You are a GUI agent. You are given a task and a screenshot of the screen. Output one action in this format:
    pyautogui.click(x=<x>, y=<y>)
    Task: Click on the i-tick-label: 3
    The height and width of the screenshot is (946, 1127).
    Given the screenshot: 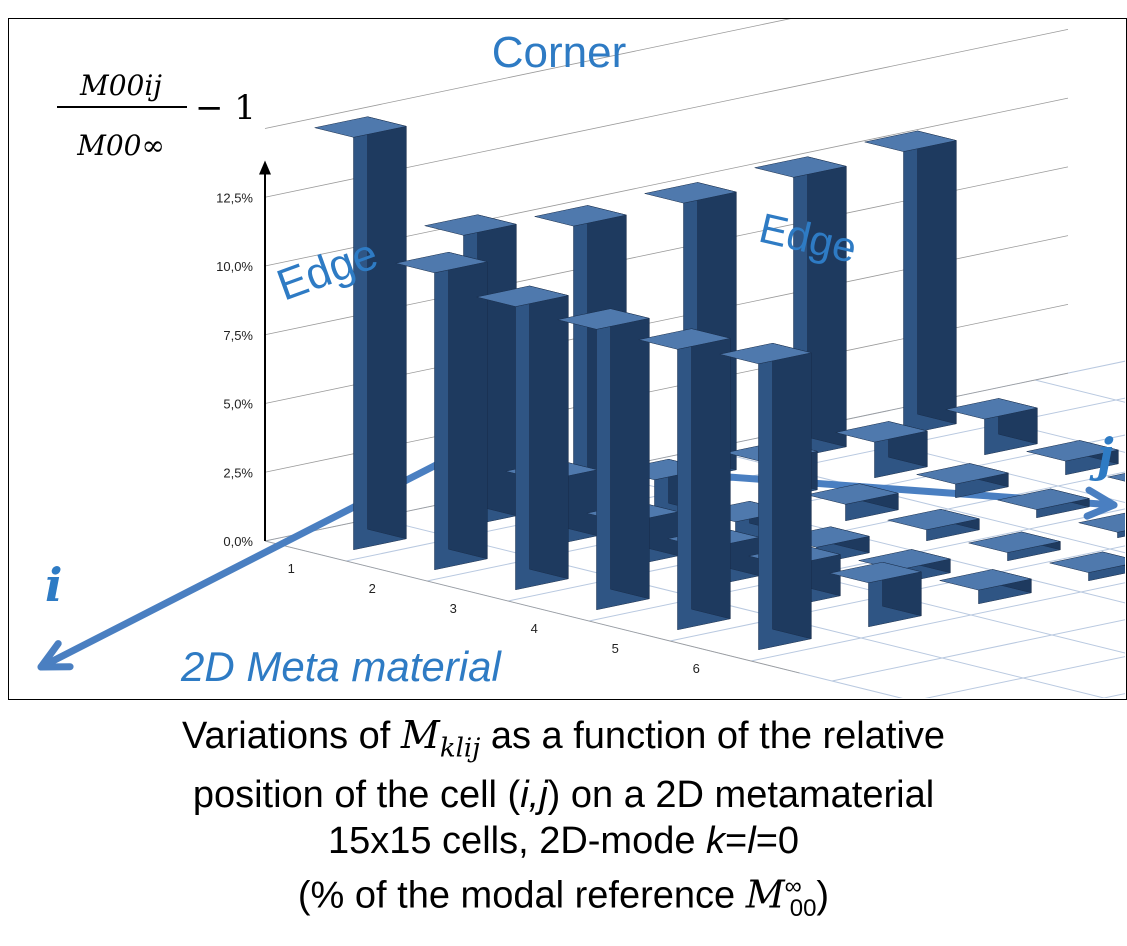 What is the action you would take?
    pyautogui.click(x=453, y=608)
    